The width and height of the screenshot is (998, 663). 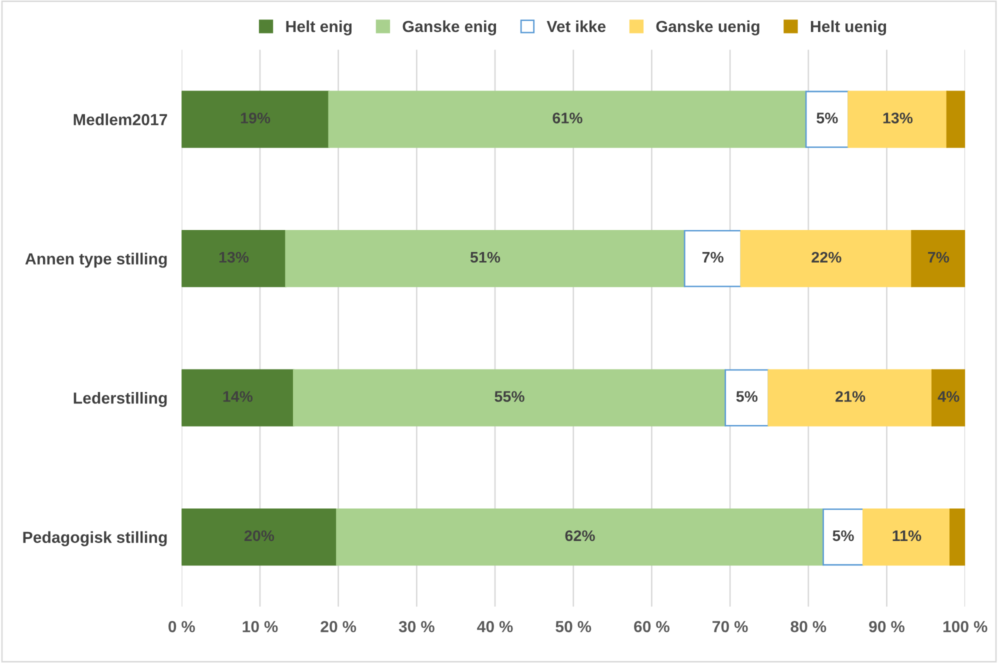 I want to click on y-tick-label: Pedagogisk stilling, so click(x=95, y=538).